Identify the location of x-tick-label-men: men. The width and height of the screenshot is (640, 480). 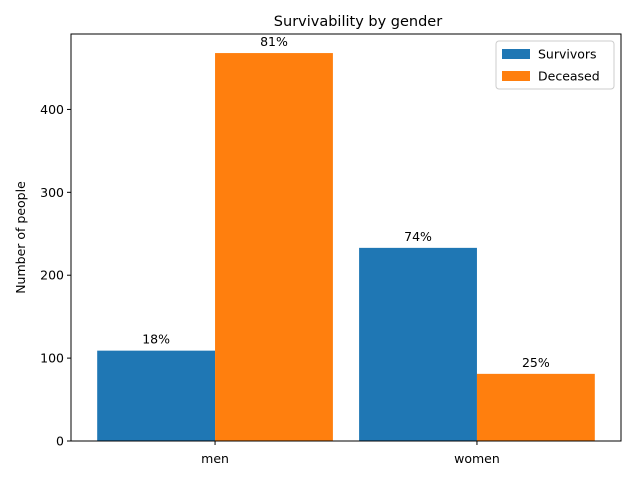
(215, 458).